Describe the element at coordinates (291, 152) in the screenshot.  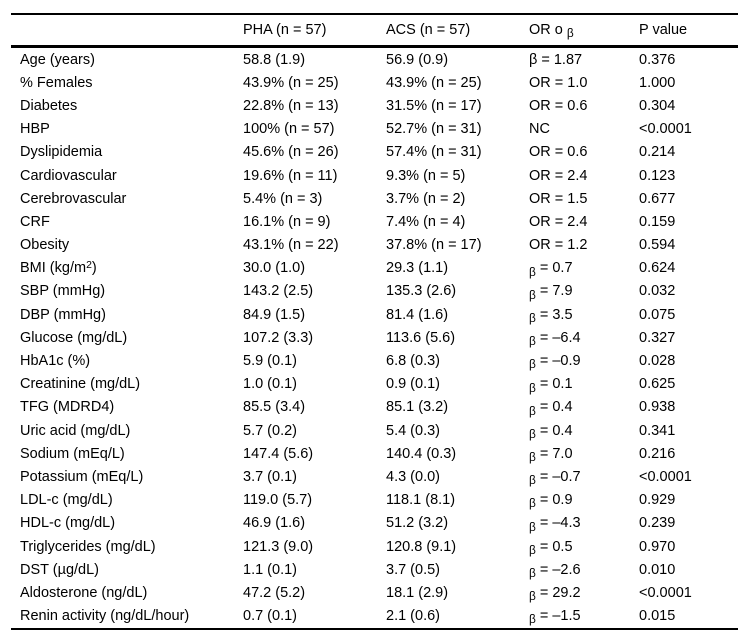
I see `cell-pha: 45.6% (n = 26)` at that location.